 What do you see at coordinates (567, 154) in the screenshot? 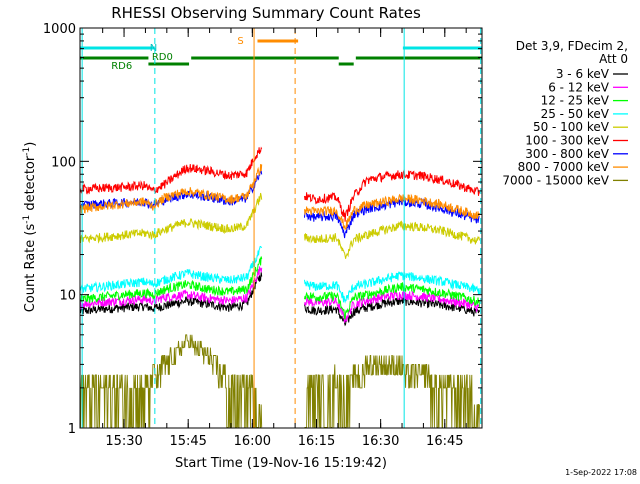
I see `legend-label-7: 300 - 800 keV` at bounding box center [567, 154].